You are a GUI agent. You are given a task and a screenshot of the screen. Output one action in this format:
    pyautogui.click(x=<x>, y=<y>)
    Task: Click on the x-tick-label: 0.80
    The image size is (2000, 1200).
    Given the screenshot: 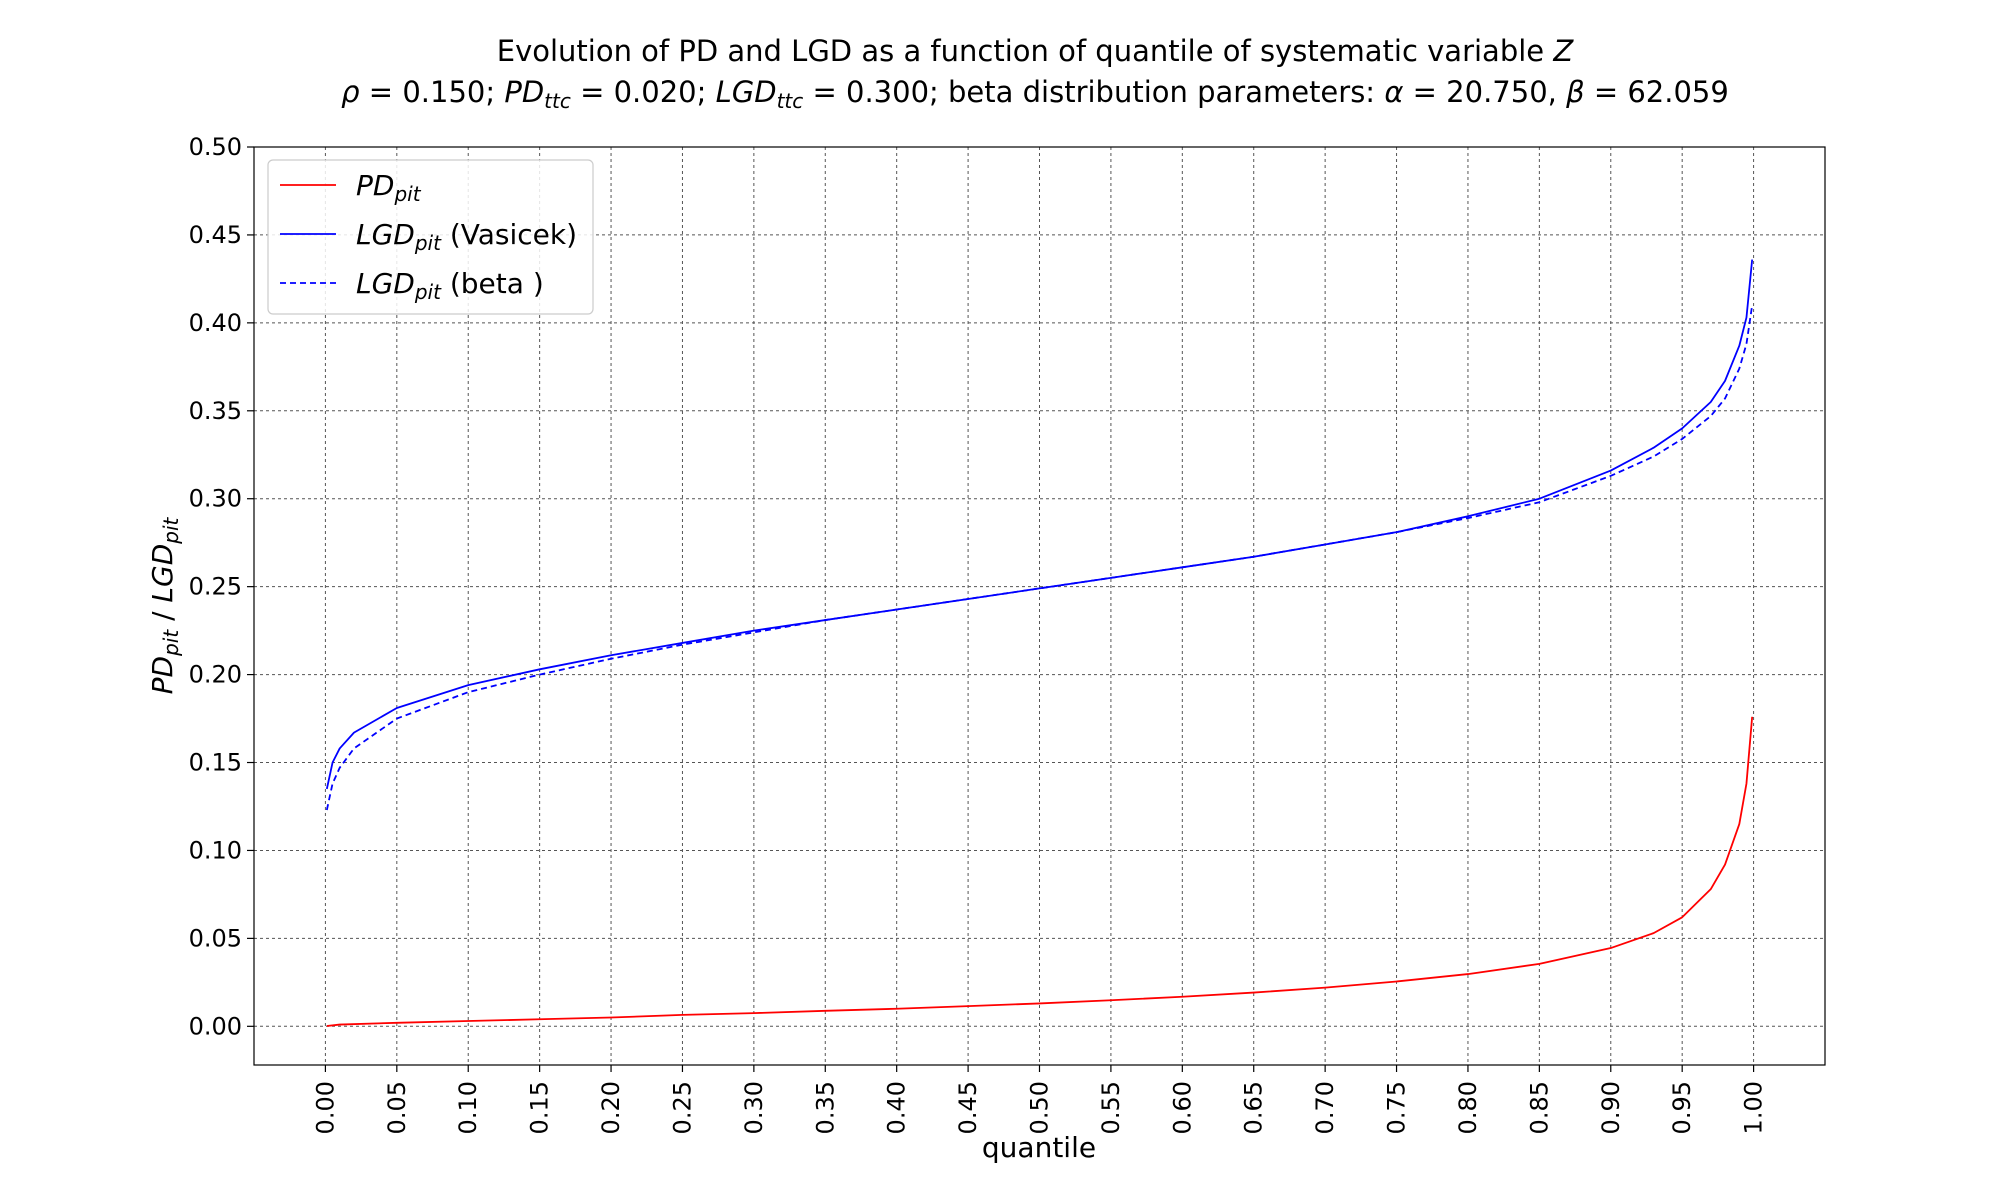 What is the action you would take?
    pyautogui.click(x=1468, y=1107)
    